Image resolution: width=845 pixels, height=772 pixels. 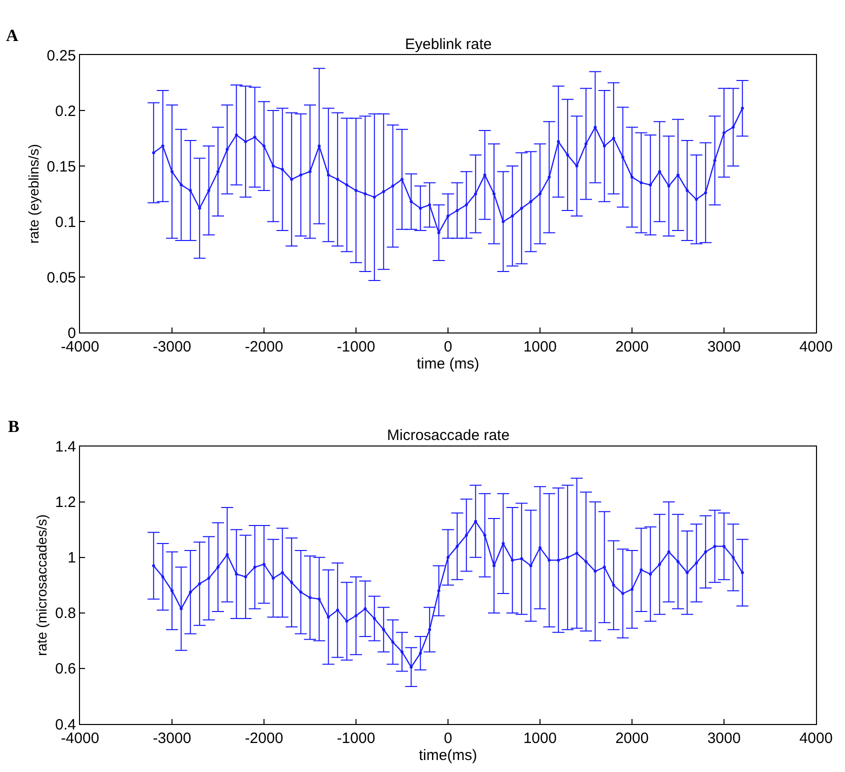 What do you see at coordinates (65, 613) in the screenshot?
I see `y-tick-label: 0.8` at bounding box center [65, 613].